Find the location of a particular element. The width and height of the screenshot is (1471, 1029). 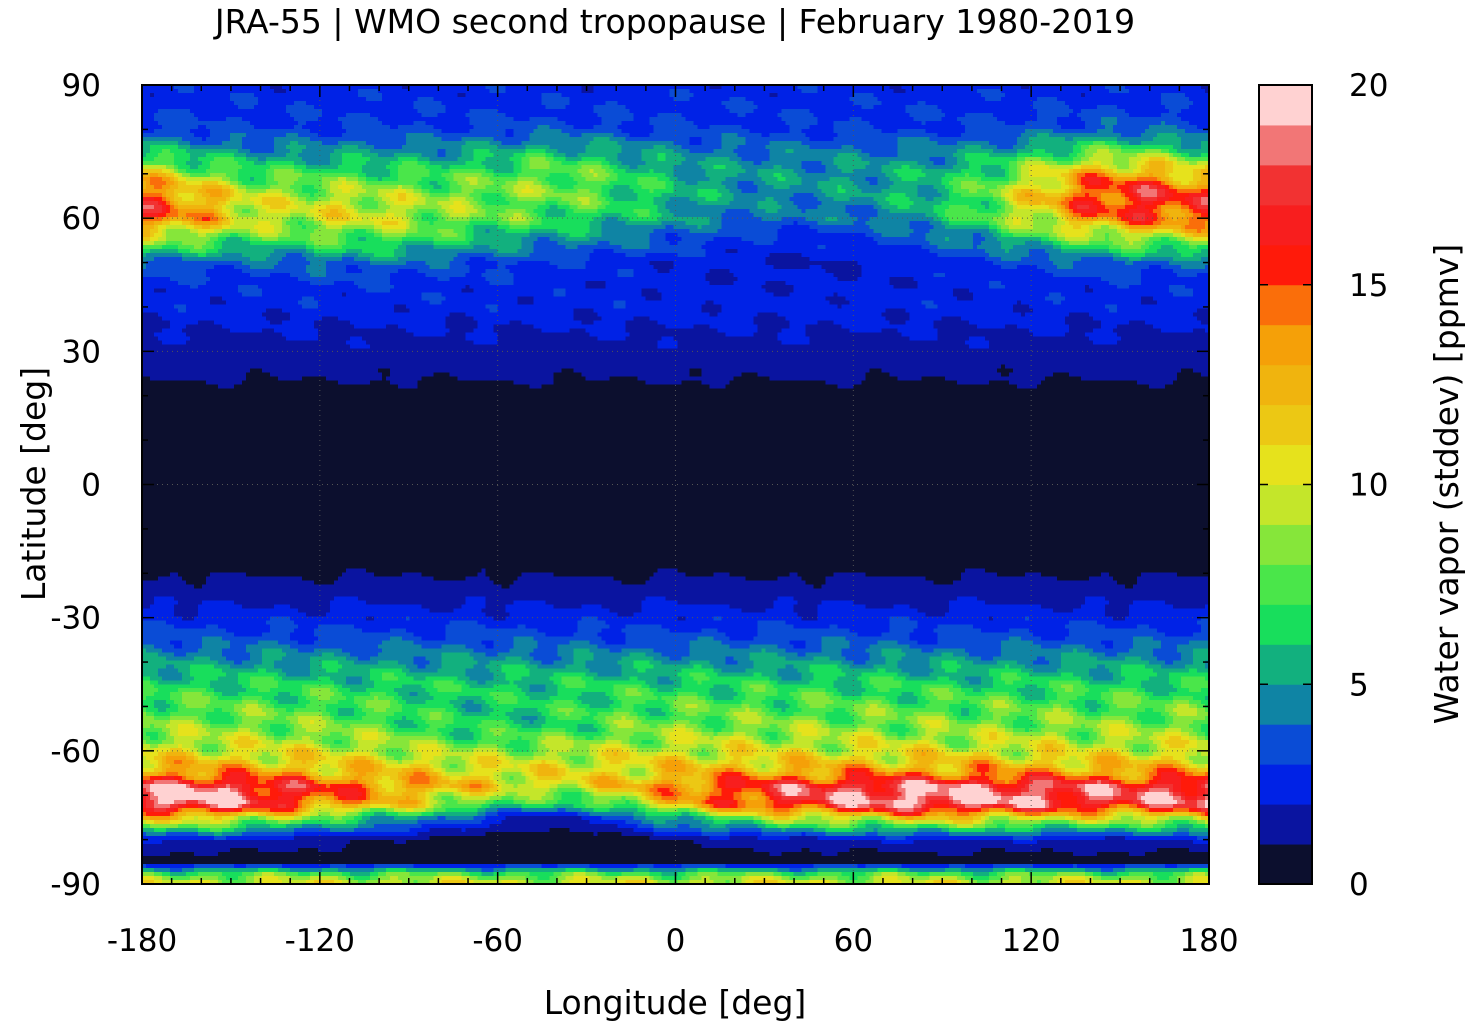

y-tick-label: 0 is located at coordinates (91, 486).